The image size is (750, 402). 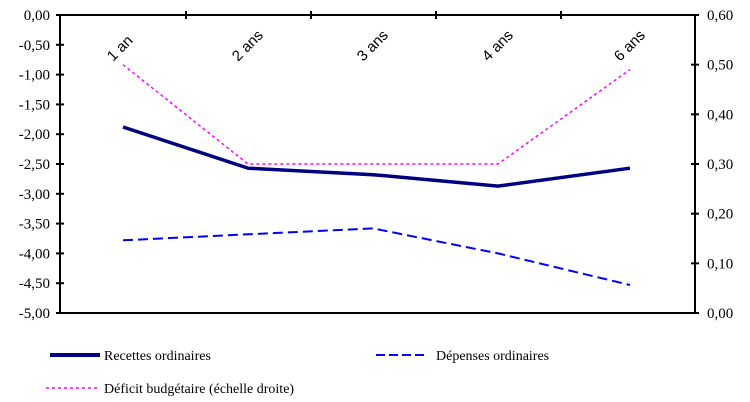 What do you see at coordinates (34, 195) in the screenshot?
I see `left-tick-label: -3,00` at bounding box center [34, 195].